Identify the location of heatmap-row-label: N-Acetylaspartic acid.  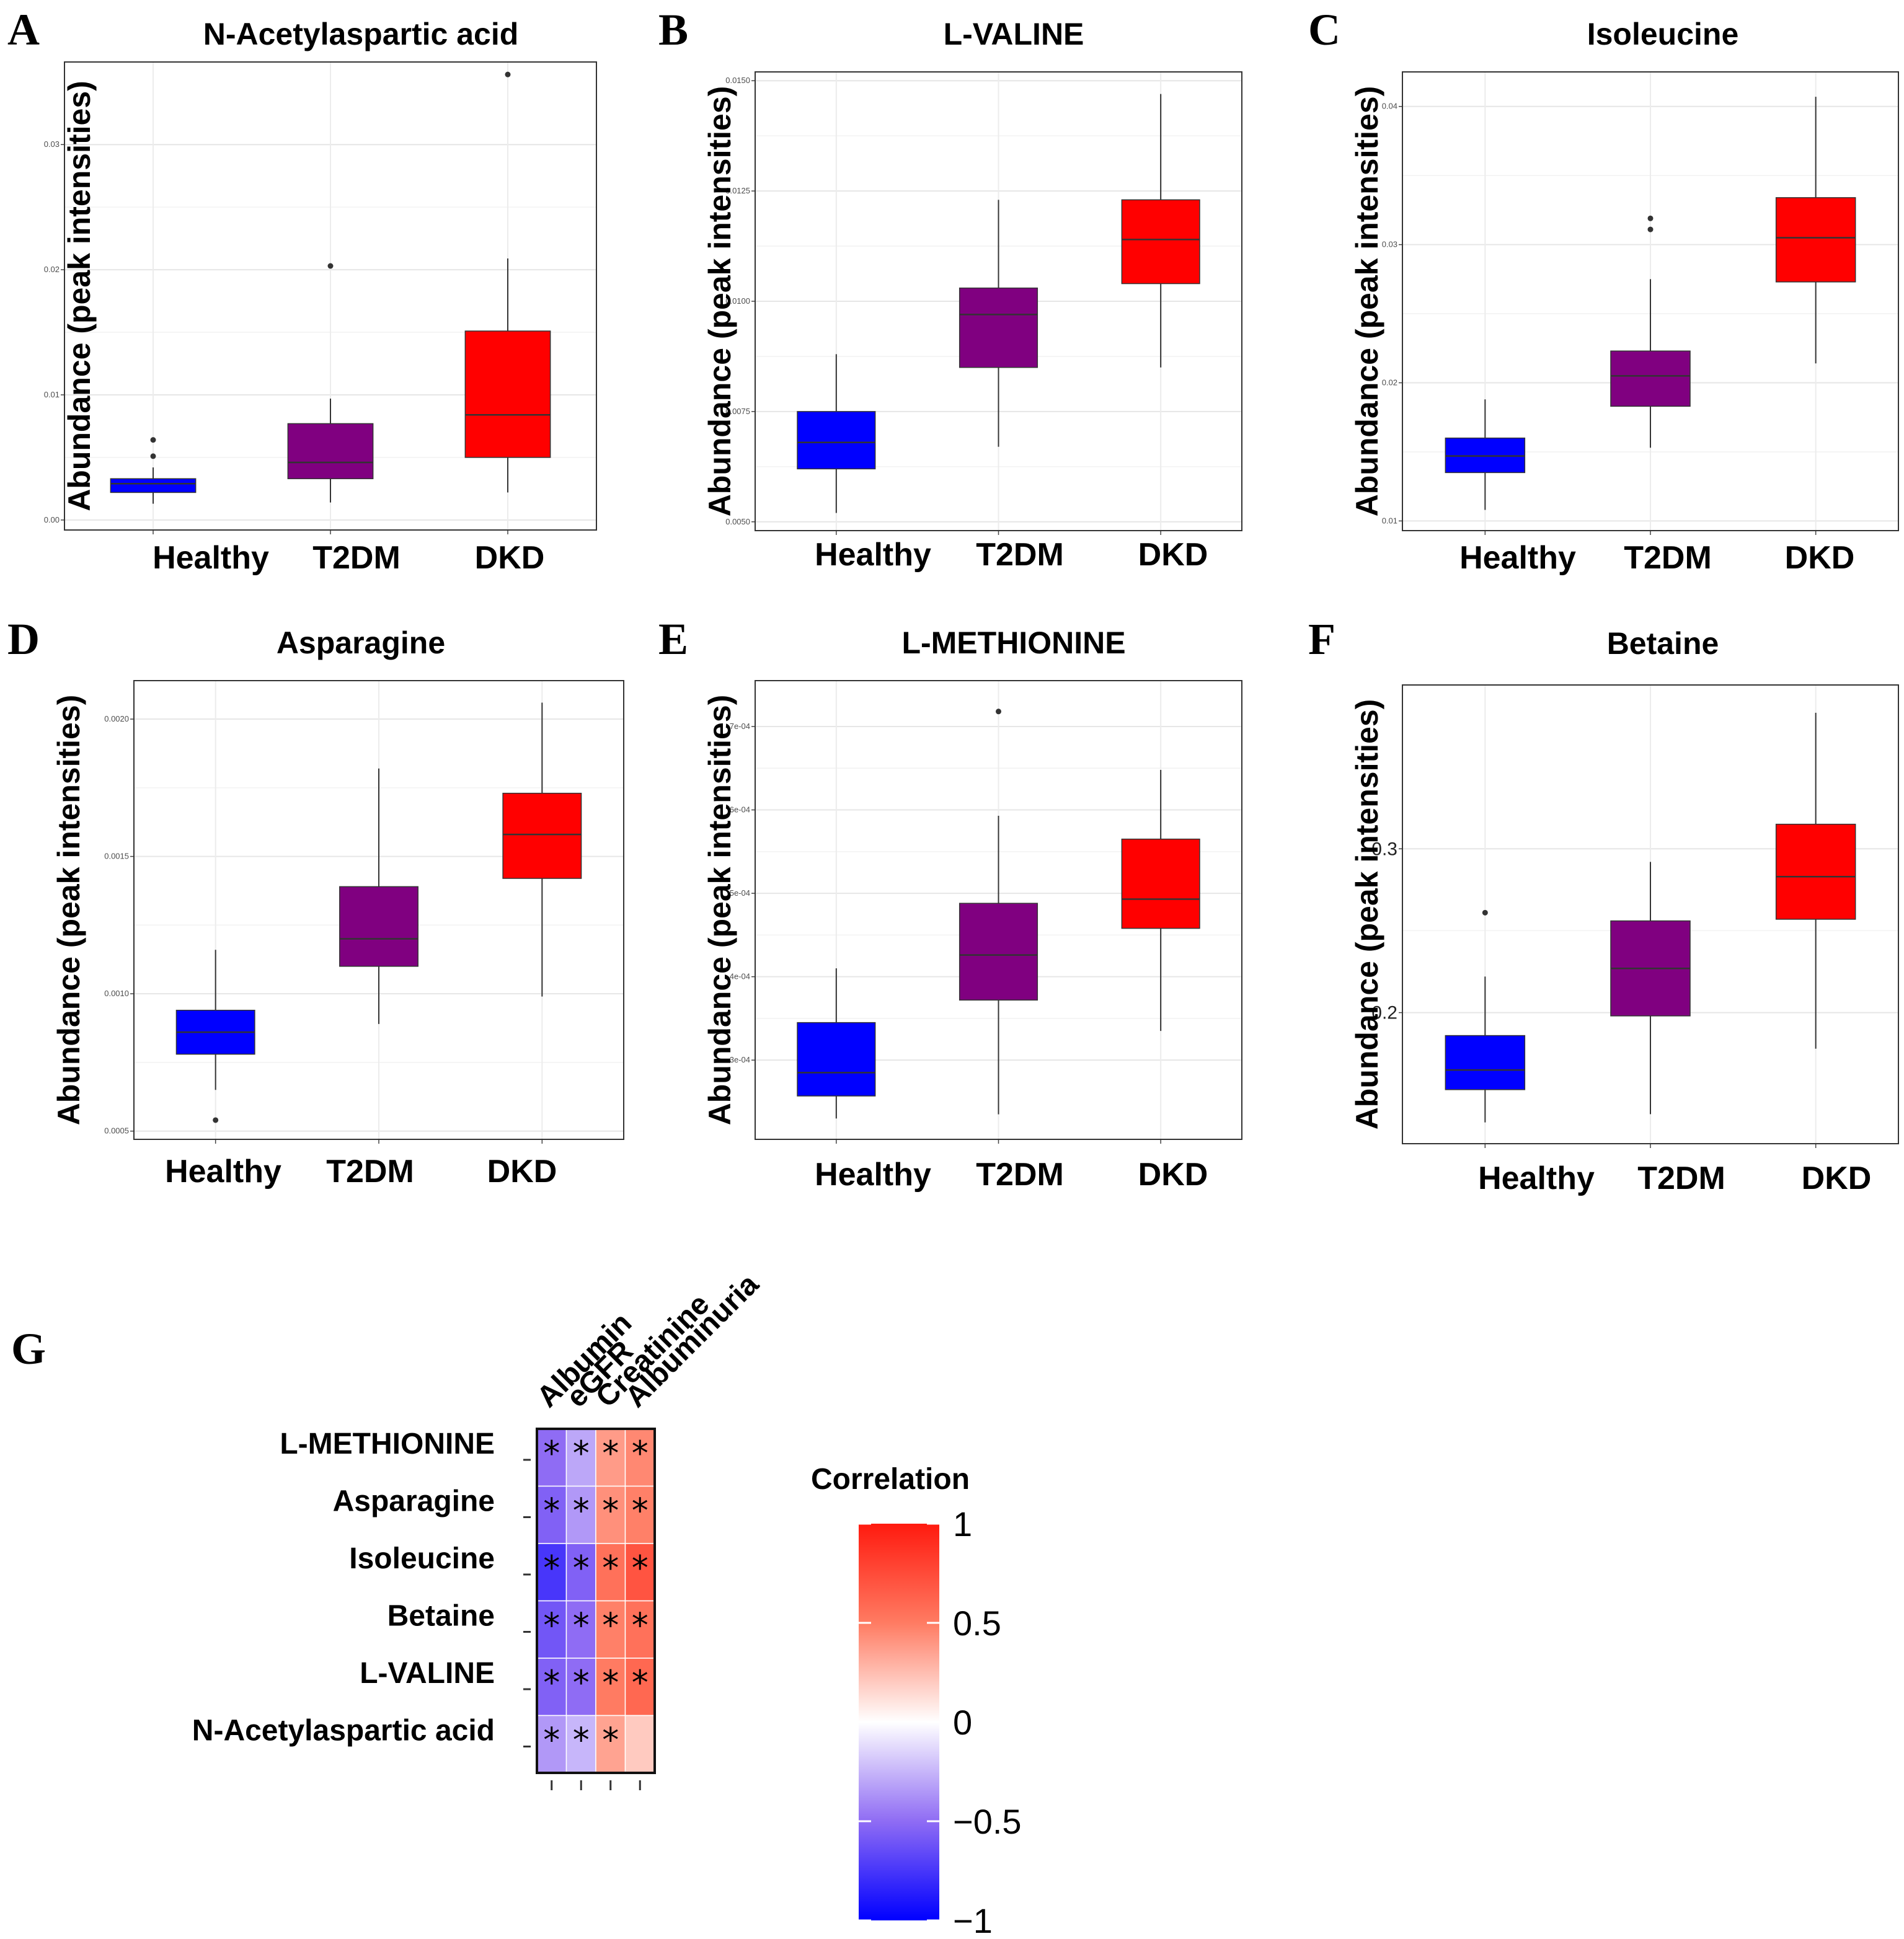
(344, 1731).